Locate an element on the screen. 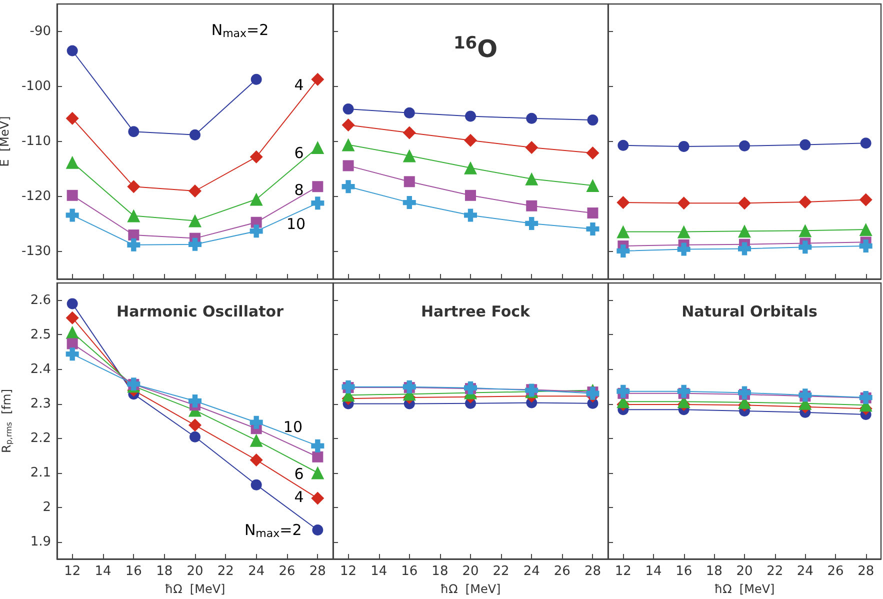 This screenshot has width=883, height=599. y-tick-label: 2.2 is located at coordinates (40, 438).